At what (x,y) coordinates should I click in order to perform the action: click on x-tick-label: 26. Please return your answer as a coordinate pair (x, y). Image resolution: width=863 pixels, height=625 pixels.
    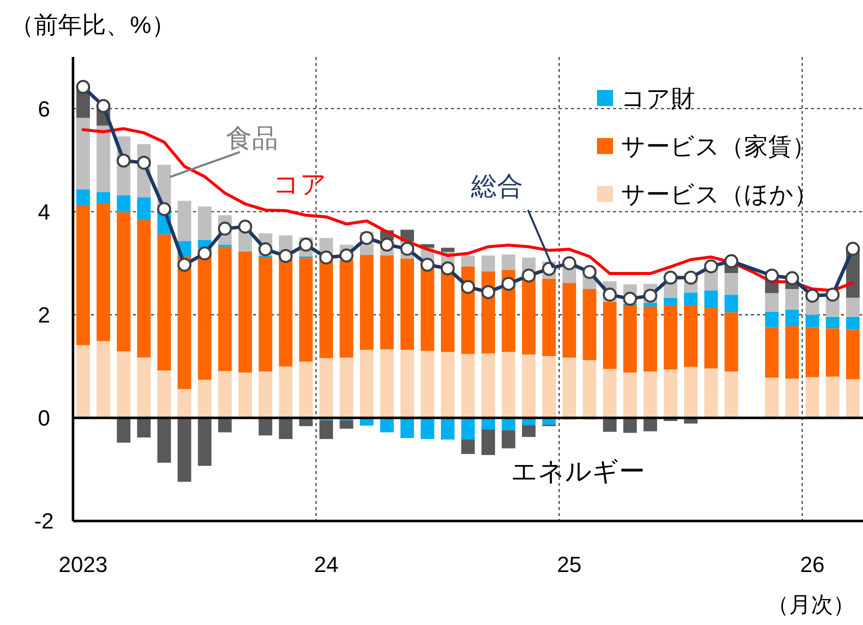
    Looking at the image, I should click on (812, 564).